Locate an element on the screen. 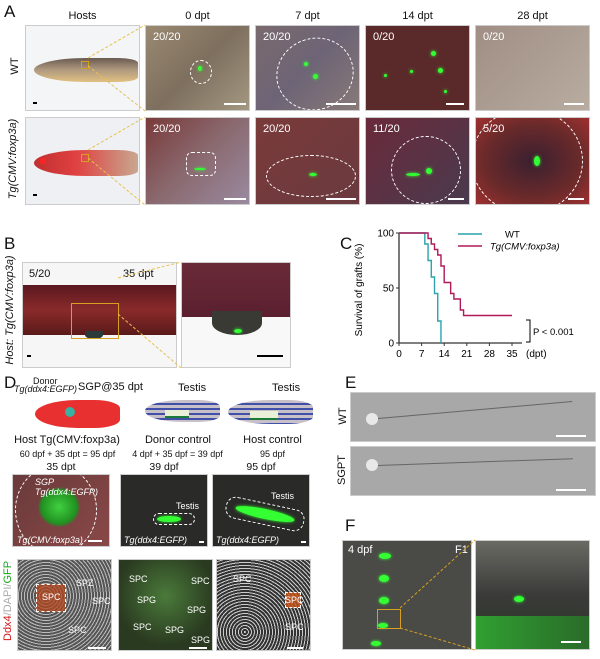  donor-label: Donor is located at coordinates (45, 381).